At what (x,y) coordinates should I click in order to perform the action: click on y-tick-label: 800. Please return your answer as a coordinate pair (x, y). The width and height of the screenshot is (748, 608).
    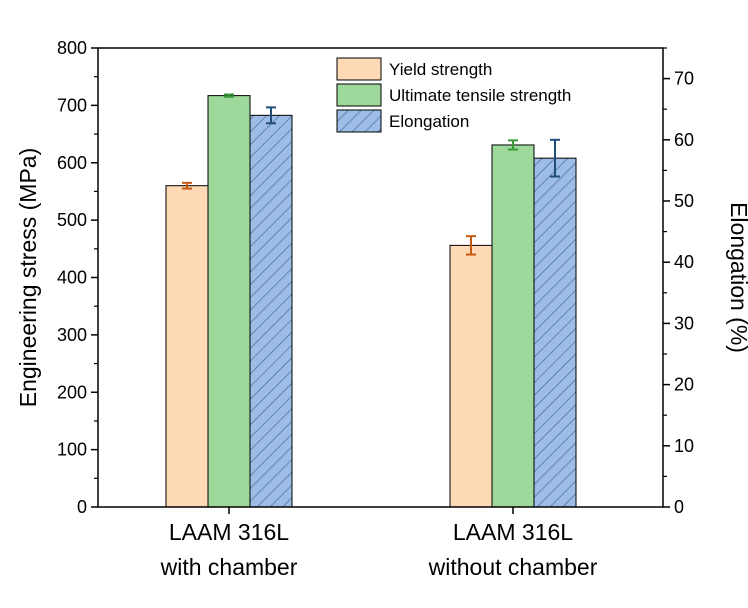
    Looking at the image, I should click on (72, 48).